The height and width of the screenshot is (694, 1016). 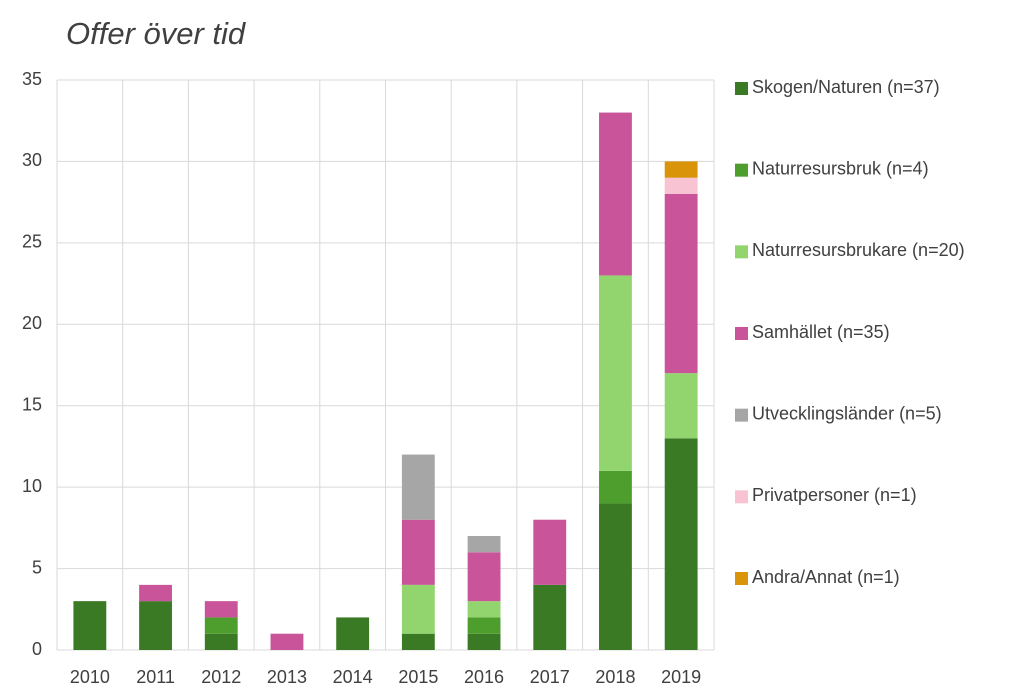 What do you see at coordinates (834, 495) in the screenshot?
I see `legend-label: Privatpersoner (n=1)` at bounding box center [834, 495].